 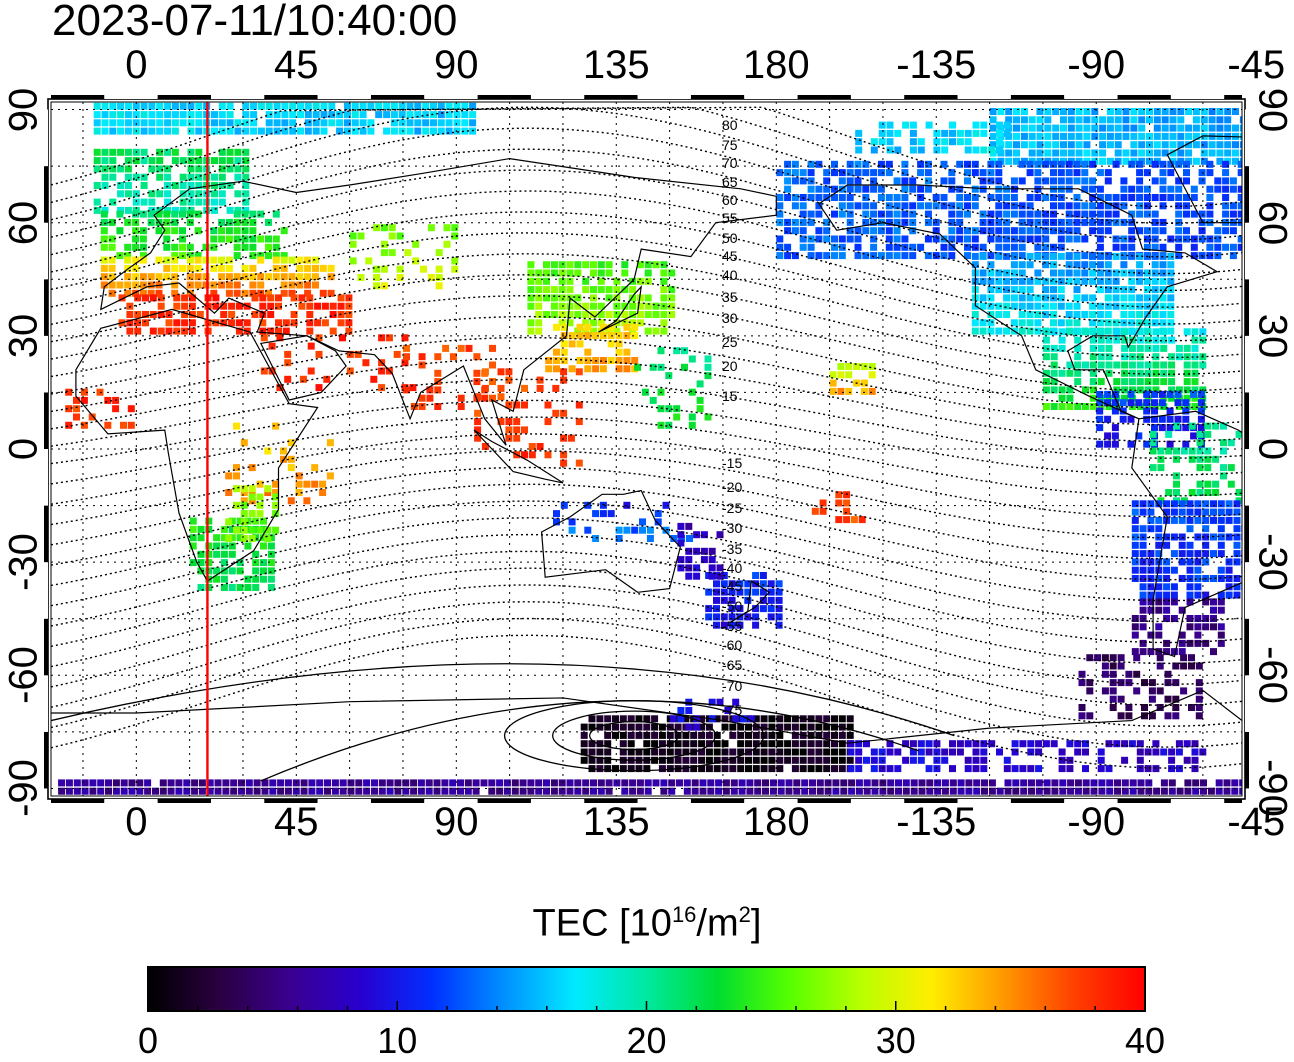 I want to click on maglat-label: -50, so click(x=732, y=606).